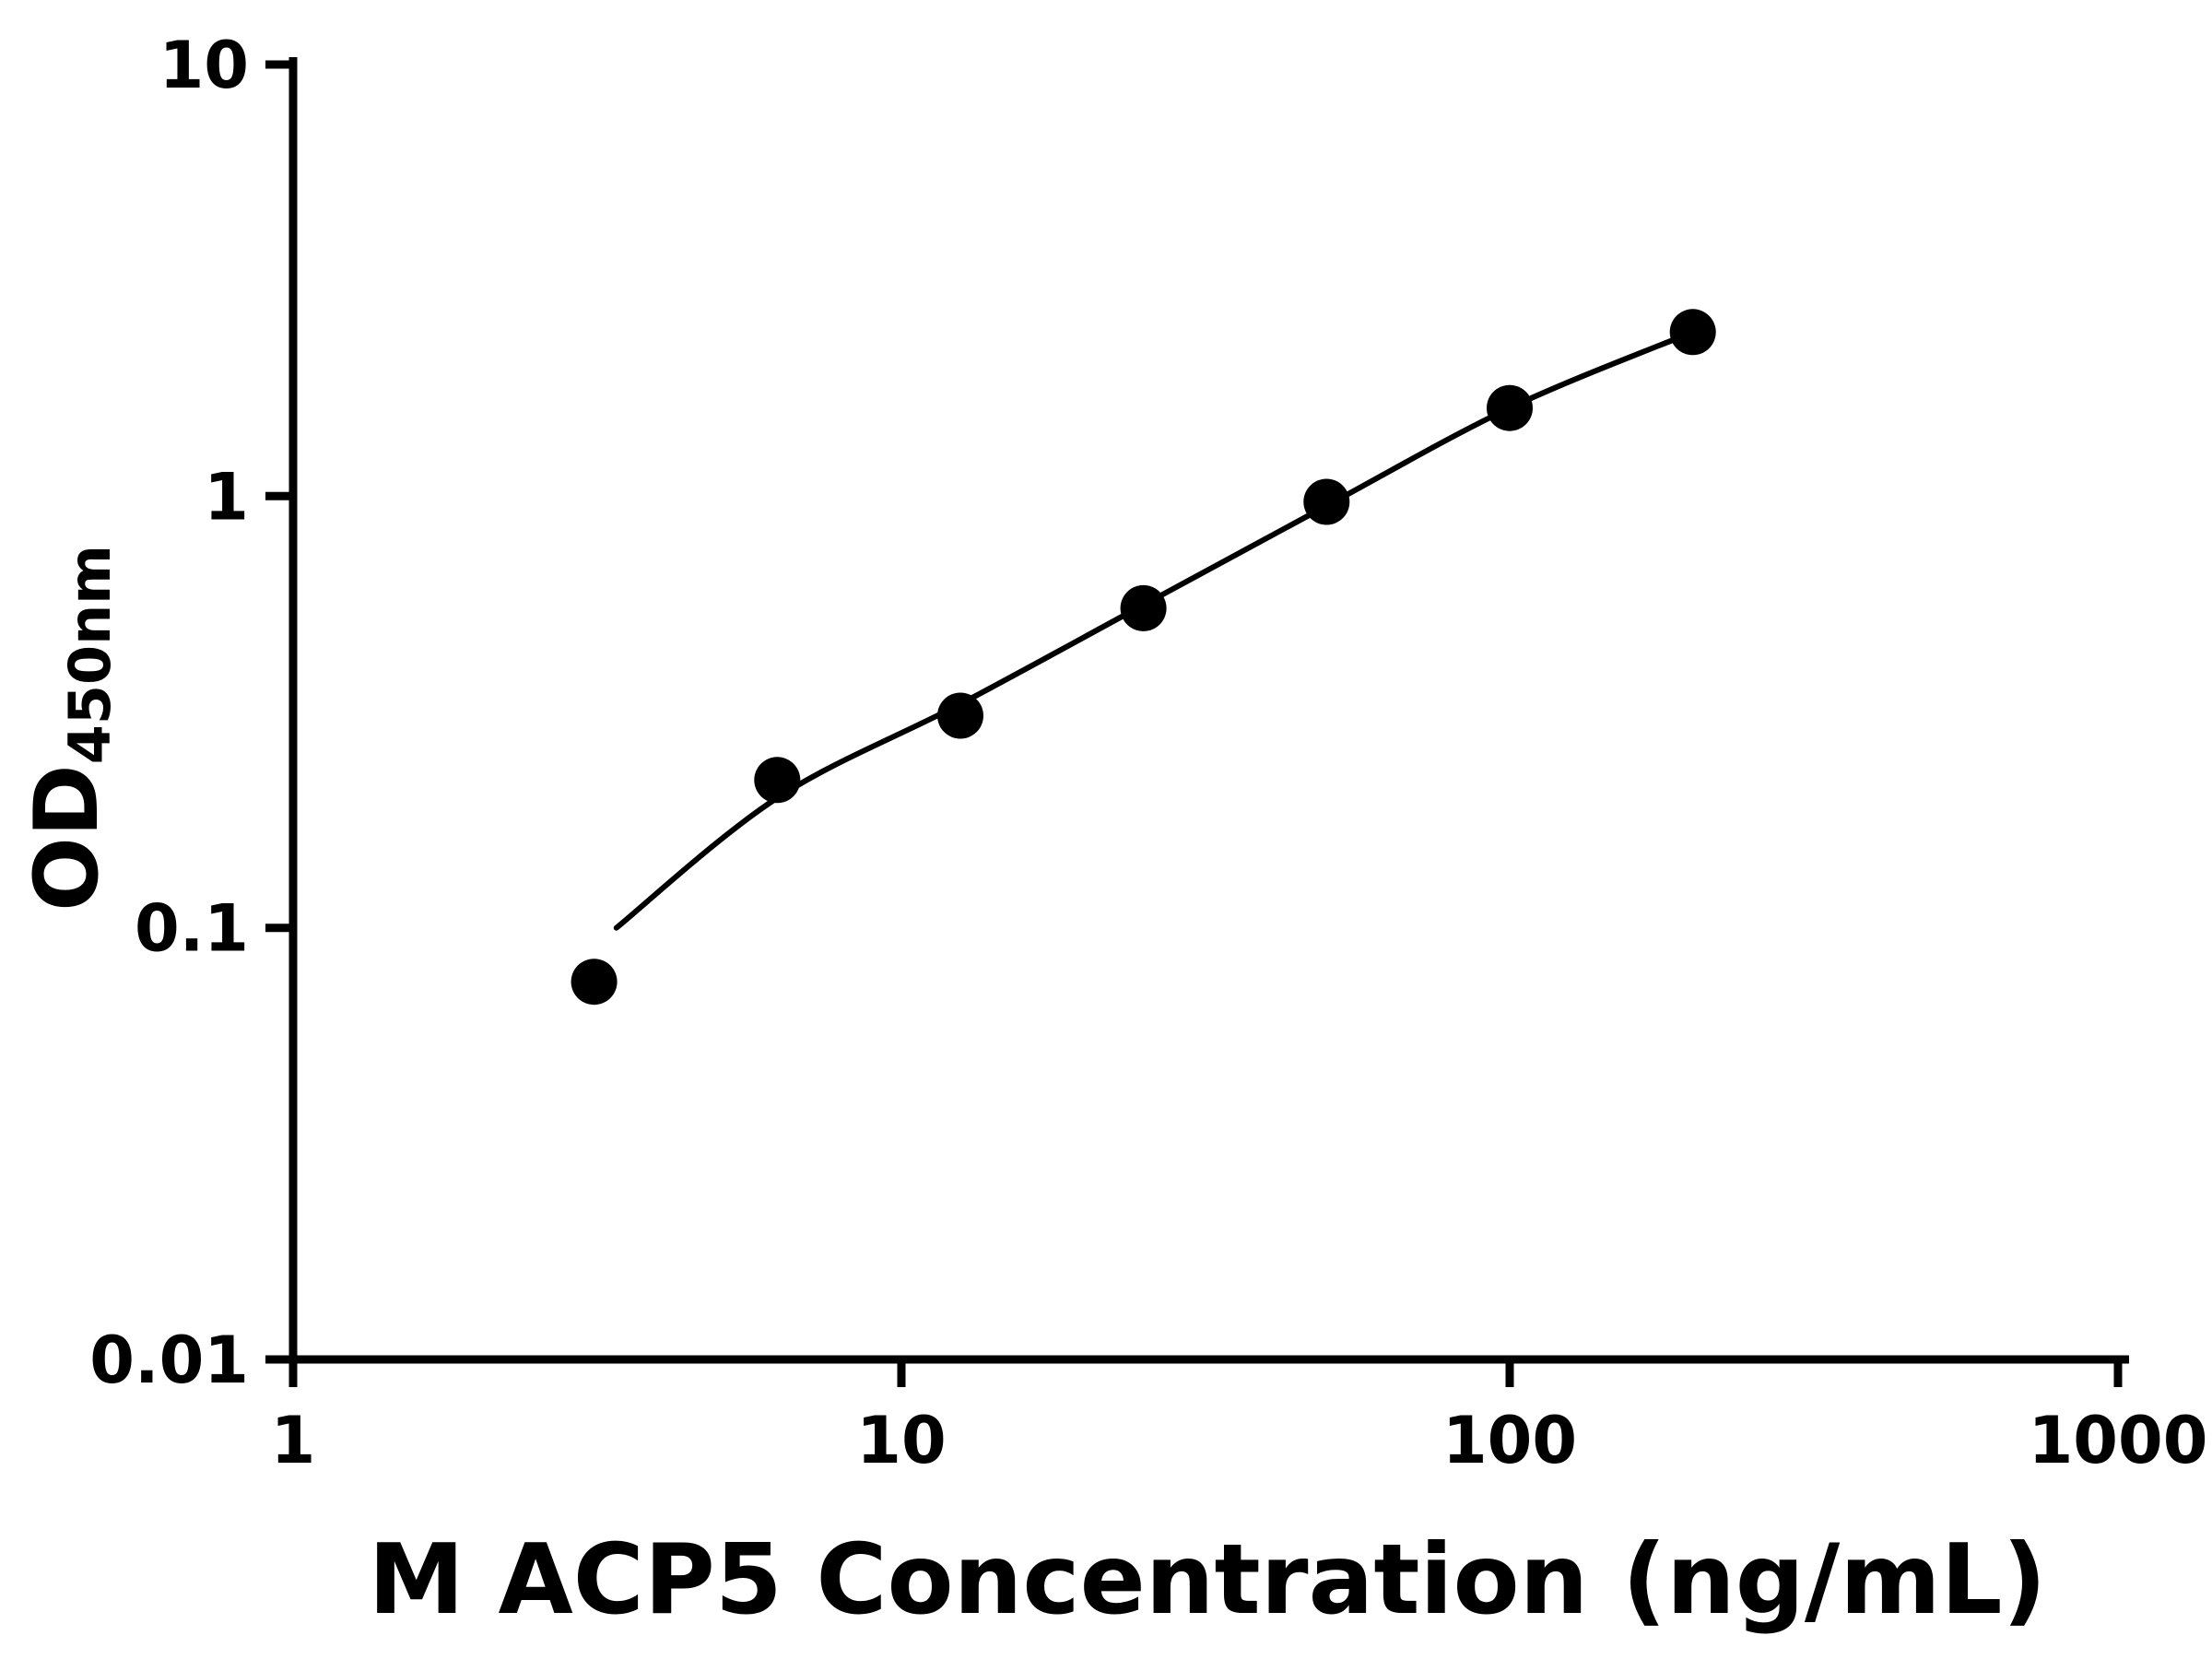 The width and height of the screenshot is (2212, 1659). I want to click on y-axis-label-sub: 450nm, so click(90, 654).